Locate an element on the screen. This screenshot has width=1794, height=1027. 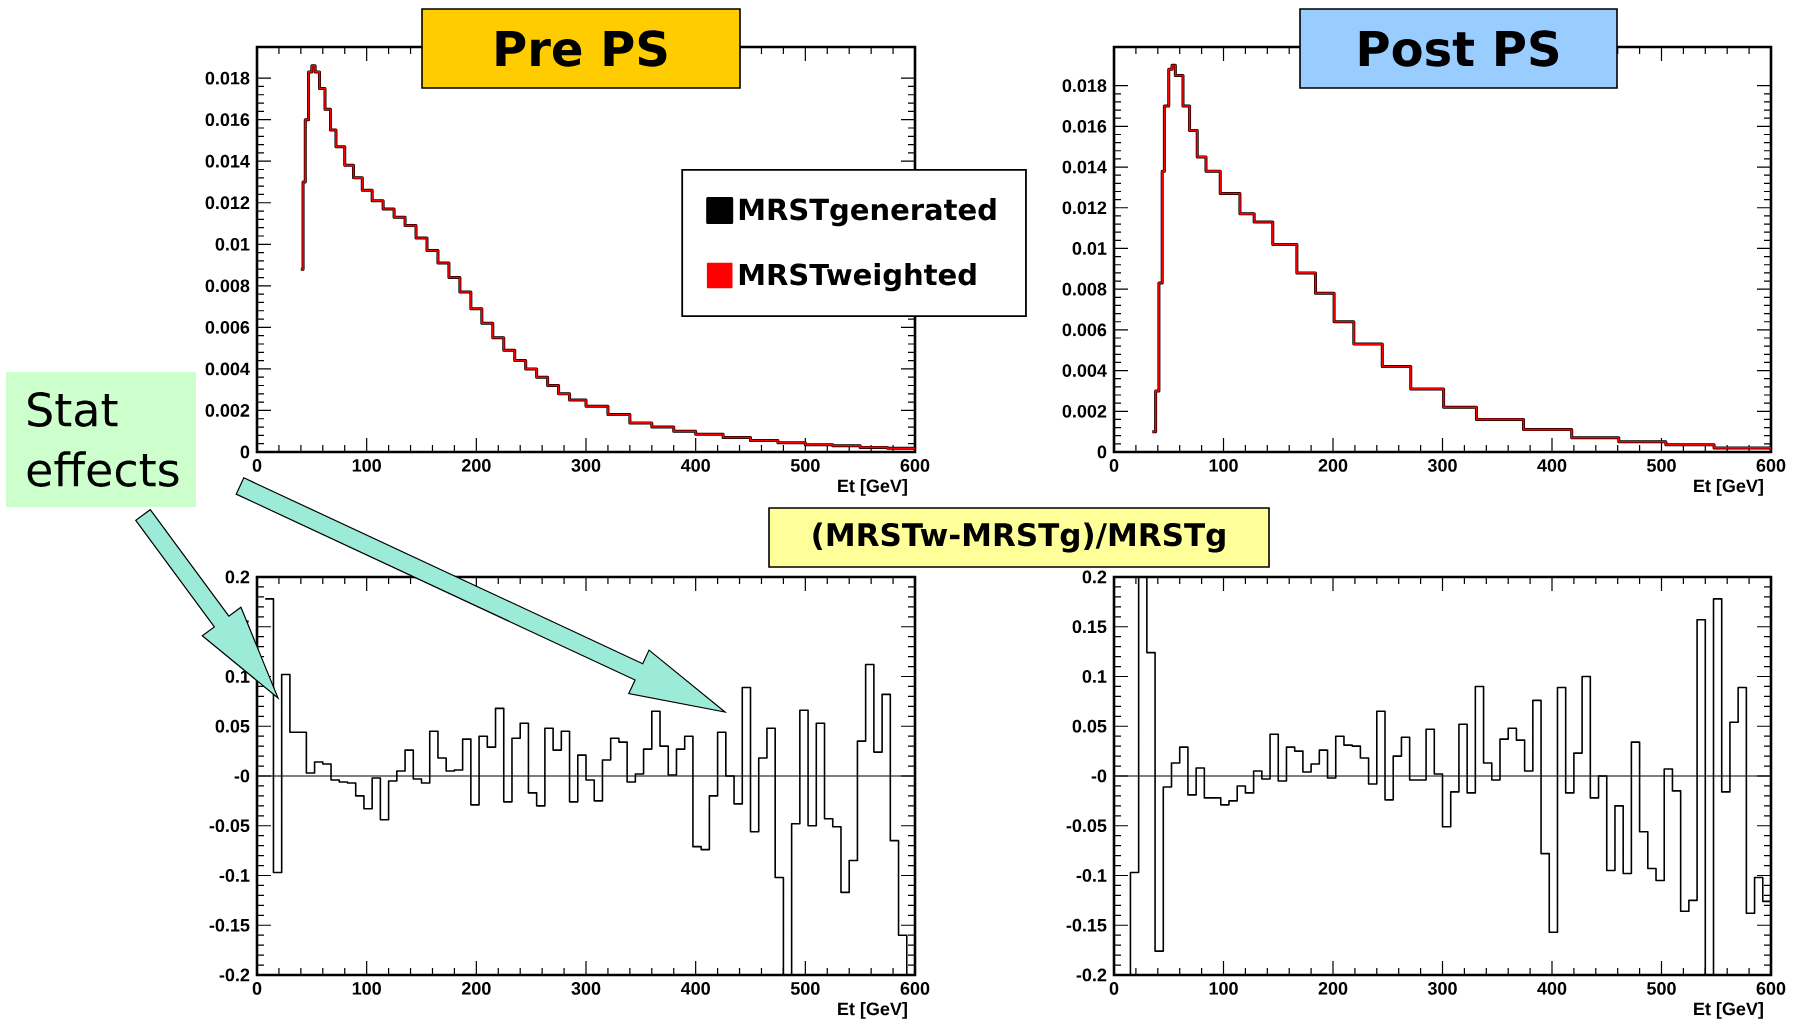
y-tick-label: 0.15 is located at coordinates (1089, 627).